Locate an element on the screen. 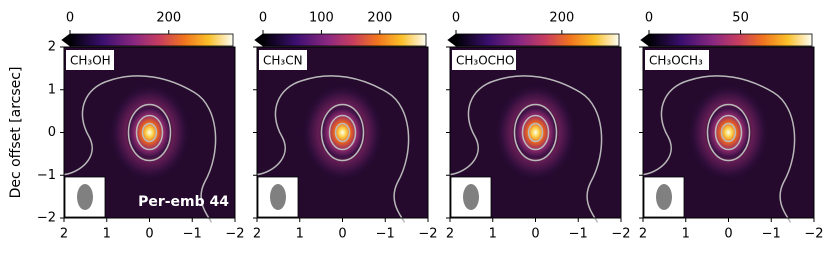 This screenshot has height=254, width=831. source-label: Per-emb 44 is located at coordinates (183, 202).